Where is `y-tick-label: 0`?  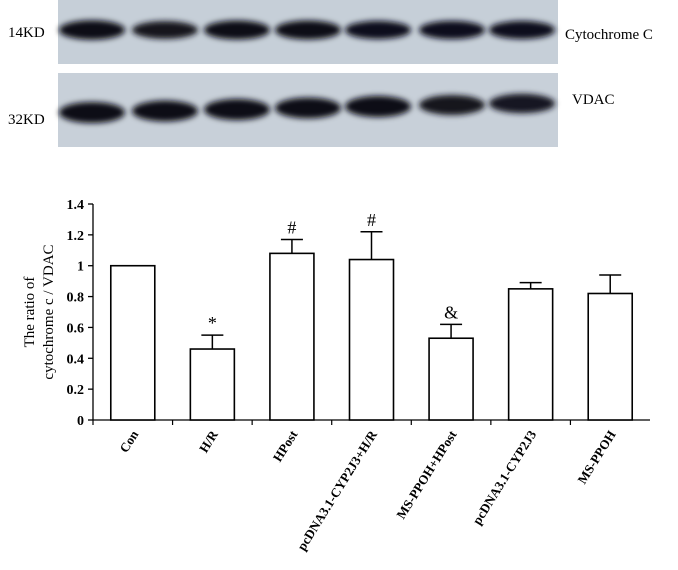
y-tick-label: 0 is located at coordinates (80, 421).